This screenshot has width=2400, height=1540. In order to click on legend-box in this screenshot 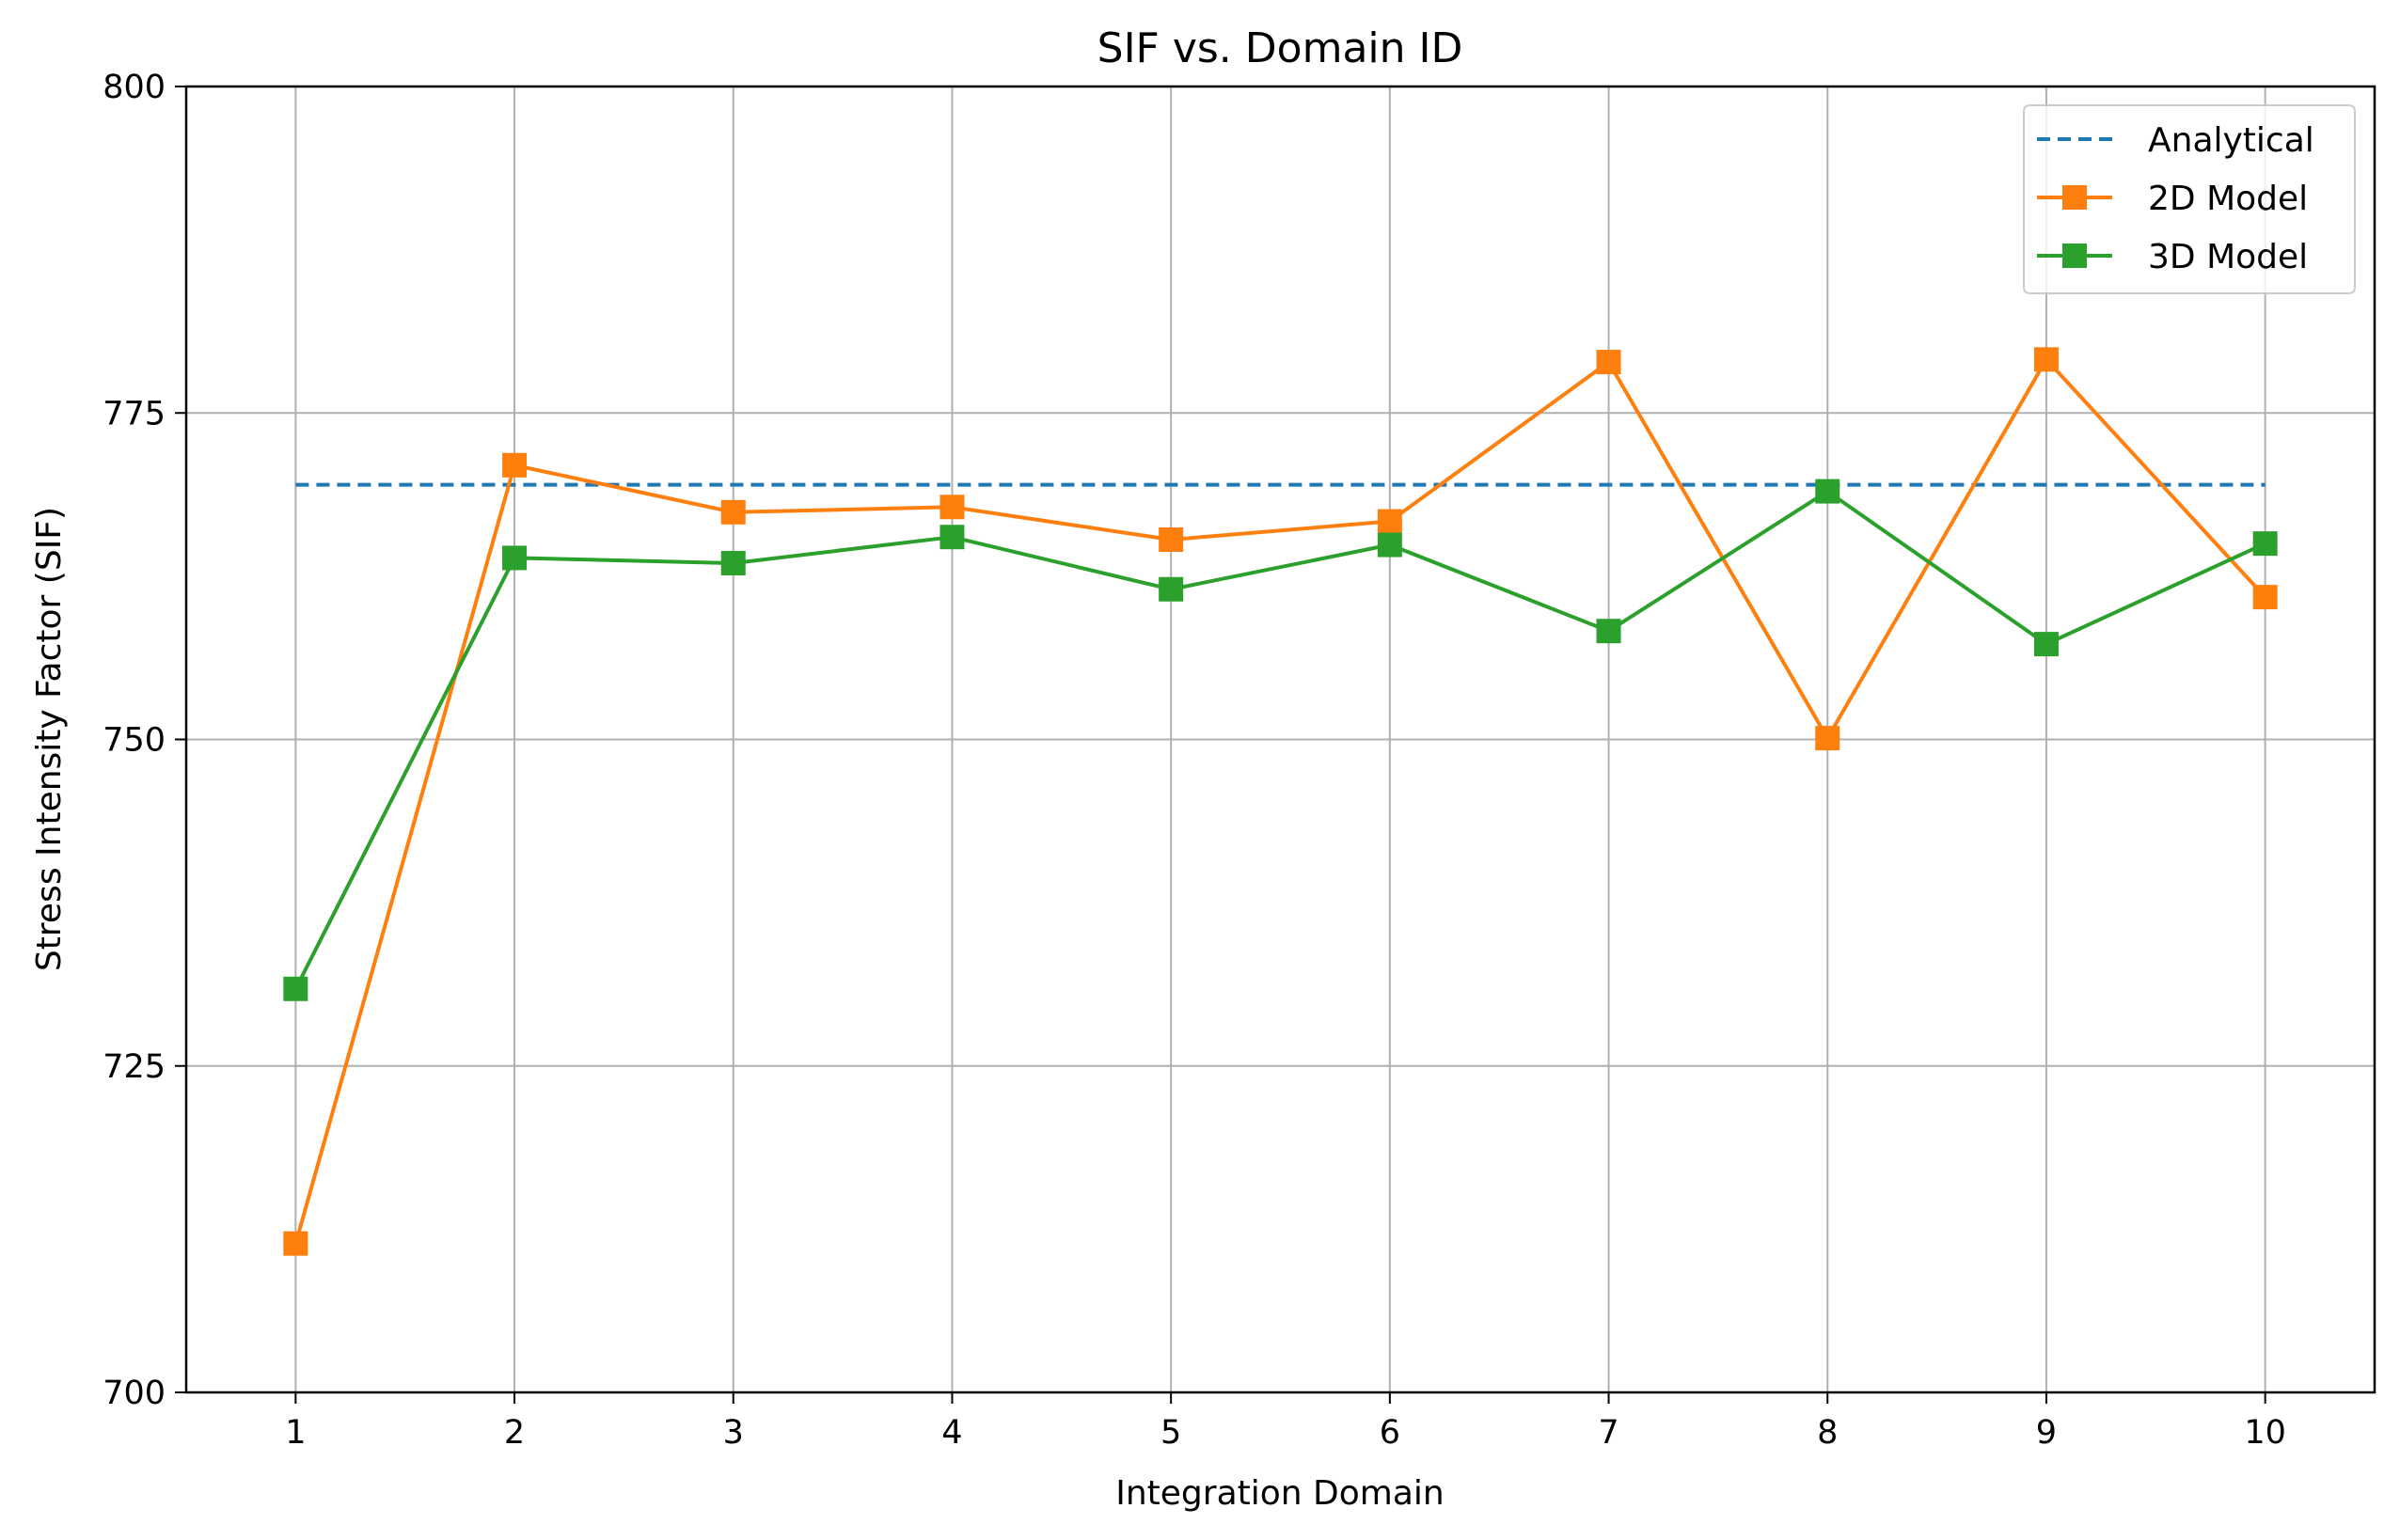, I will do `click(2189, 199)`.